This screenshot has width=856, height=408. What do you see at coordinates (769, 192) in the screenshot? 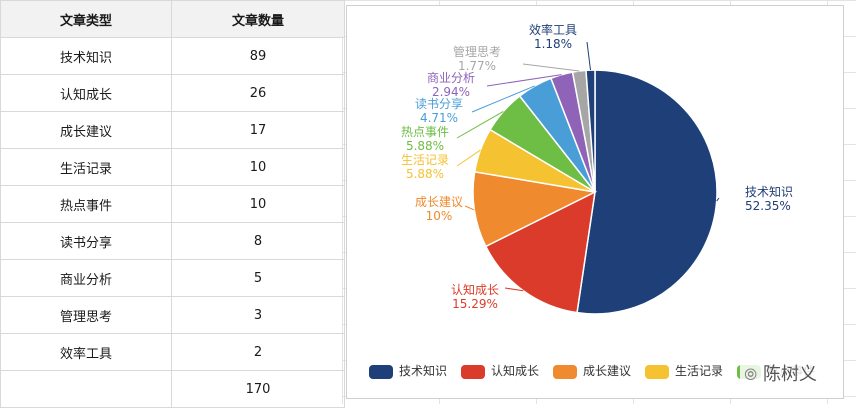
I see `slice-label-category: 技术知识` at bounding box center [769, 192].